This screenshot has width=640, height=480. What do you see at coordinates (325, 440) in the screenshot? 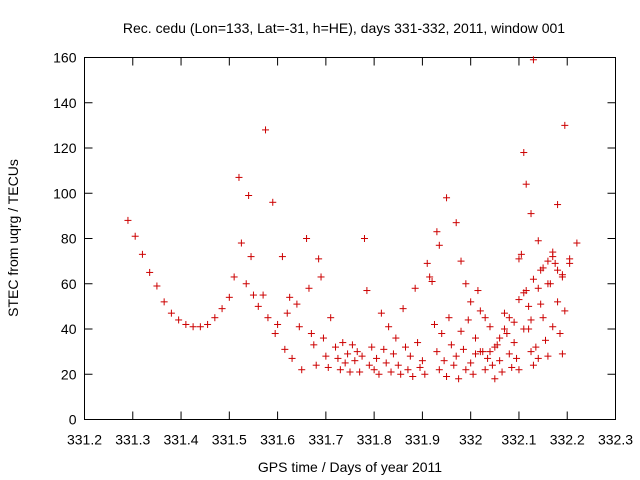
I see `x-tick-label: 331.7` at bounding box center [325, 440].